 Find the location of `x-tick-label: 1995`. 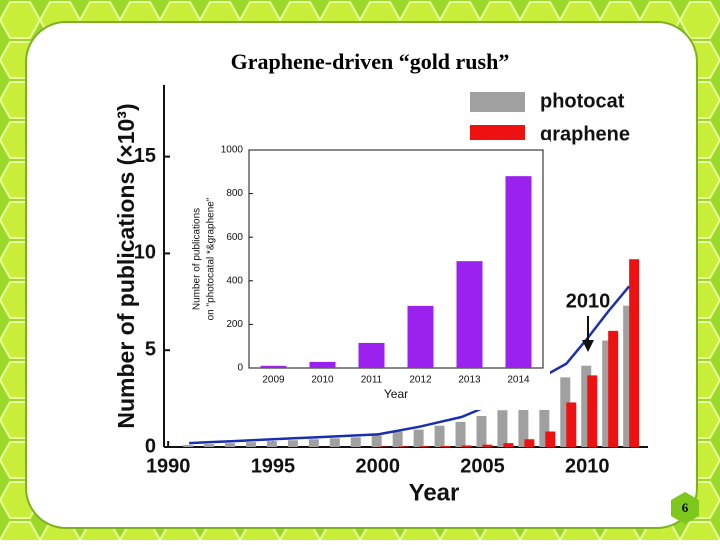

x-tick-label: 1995 is located at coordinates (273, 466).